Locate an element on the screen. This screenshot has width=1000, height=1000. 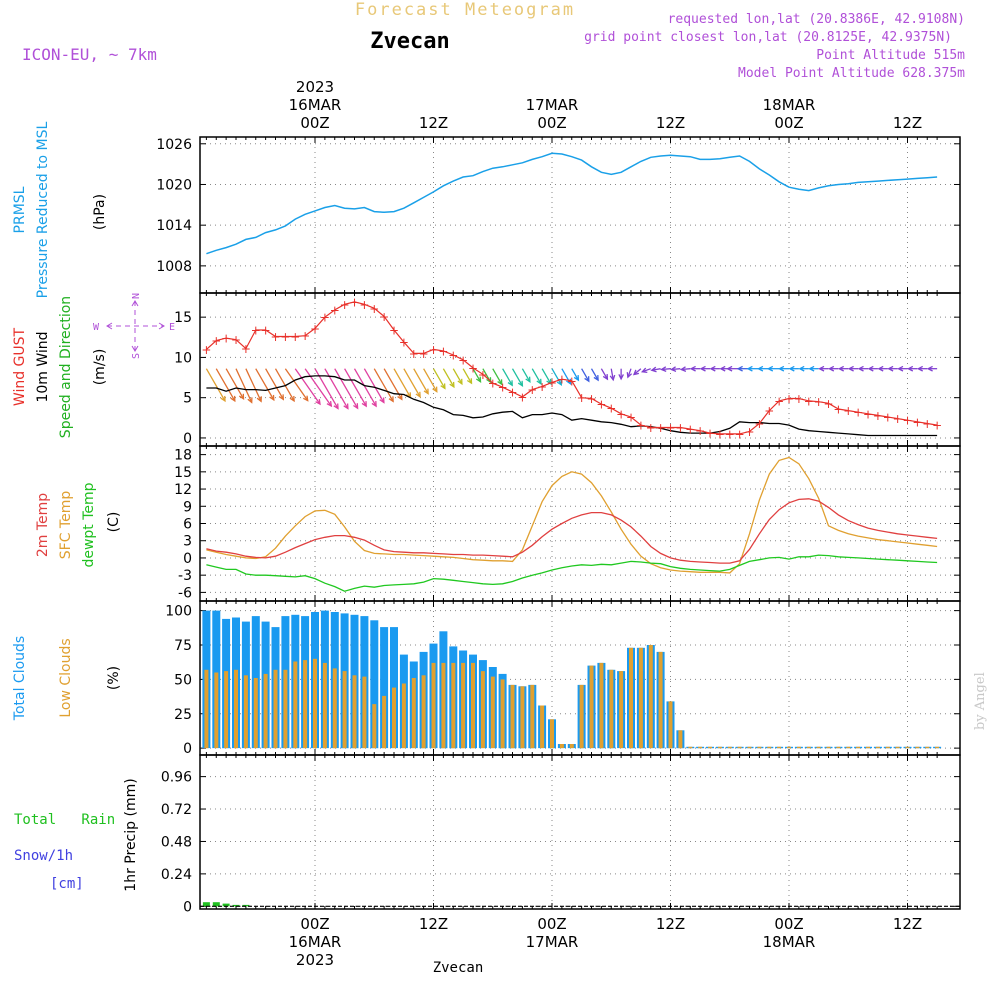
y-tick-label: 9 is located at coordinates (187, 507).